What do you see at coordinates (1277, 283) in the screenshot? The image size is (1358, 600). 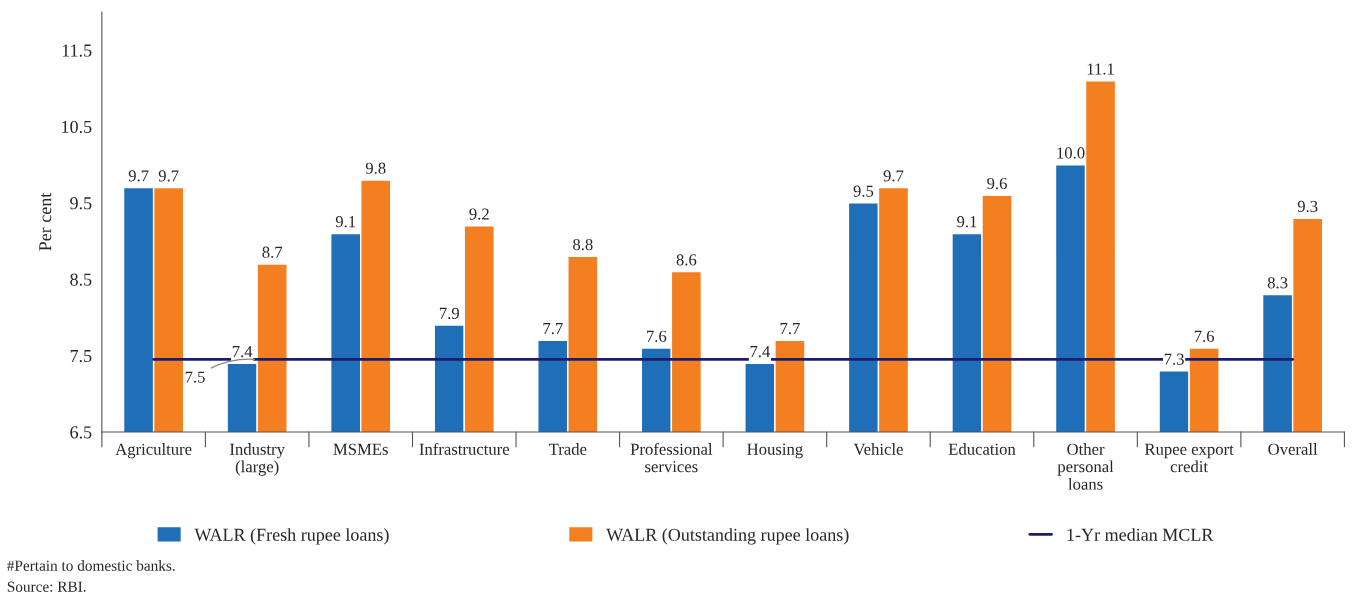 I see `data-label: 8.3` at bounding box center [1277, 283].